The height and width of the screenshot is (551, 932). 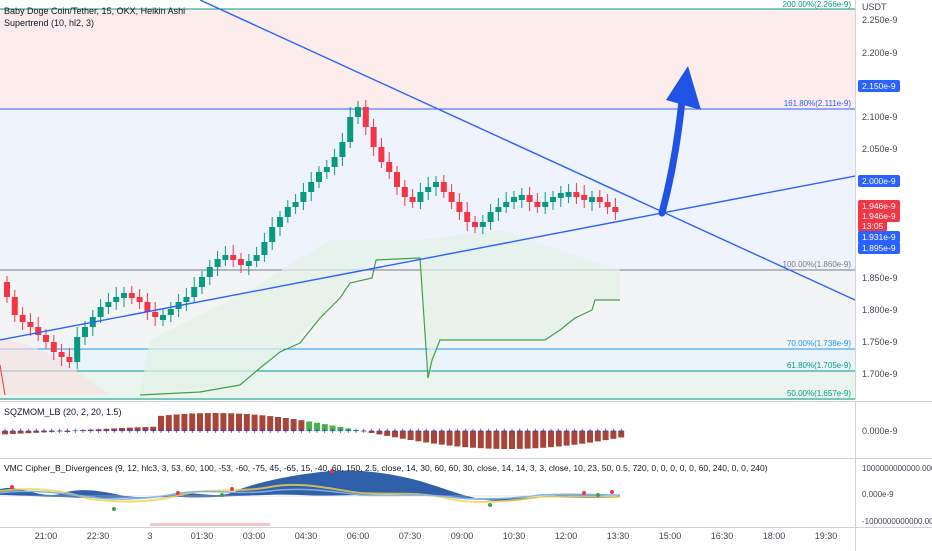 I want to click on axis-corner, so click(x=893, y=539).